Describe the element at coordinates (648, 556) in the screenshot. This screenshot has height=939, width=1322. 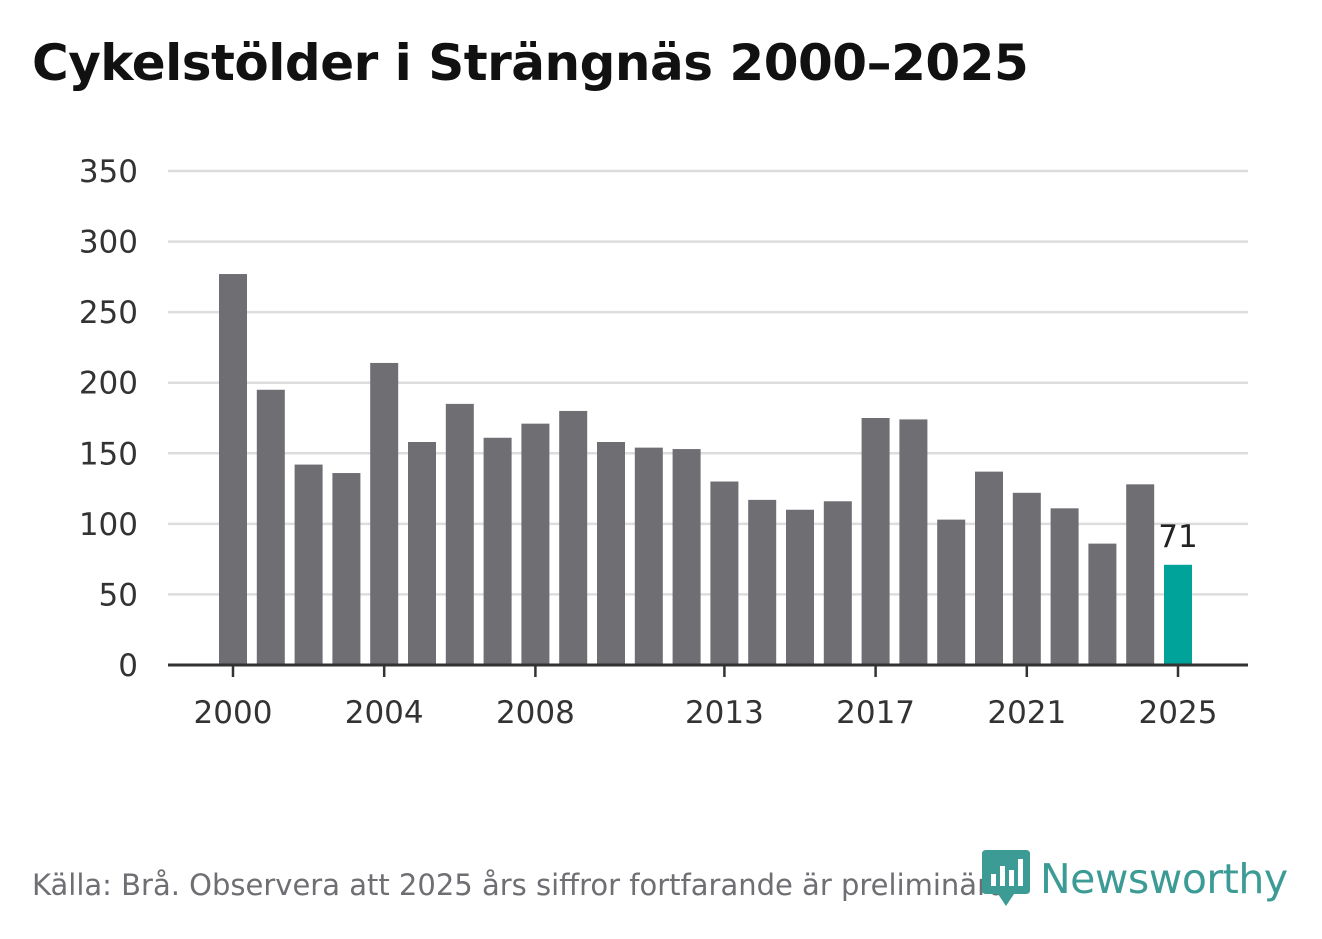
I see `bar-2011` at that location.